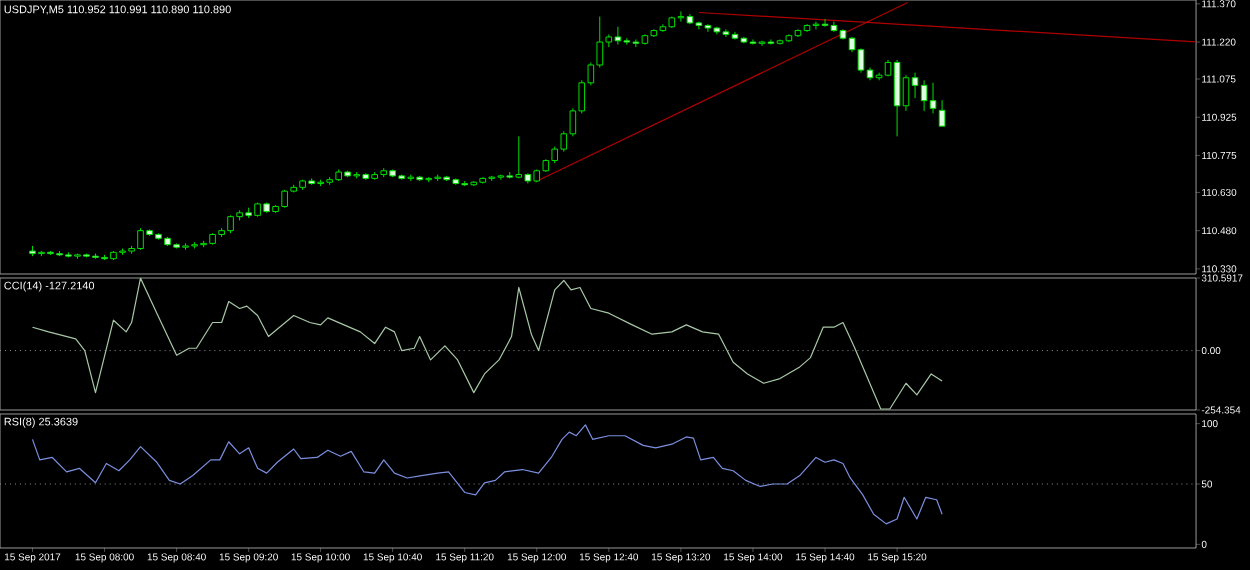 This screenshot has width=1250, height=570. What do you see at coordinates (487, 474) in the screenshot?
I see `line-series` at bounding box center [487, 474].